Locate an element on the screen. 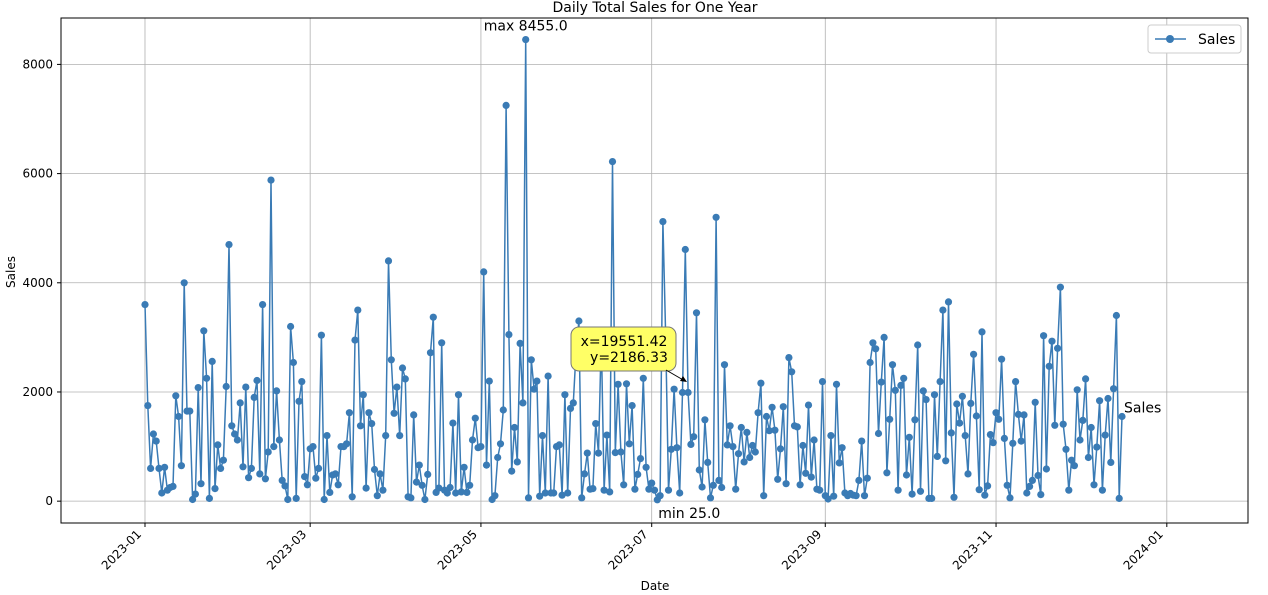 The height and width of the screenshot is (595, 1268). y-tick-label: 4000 is located at coordinates (37, 283).